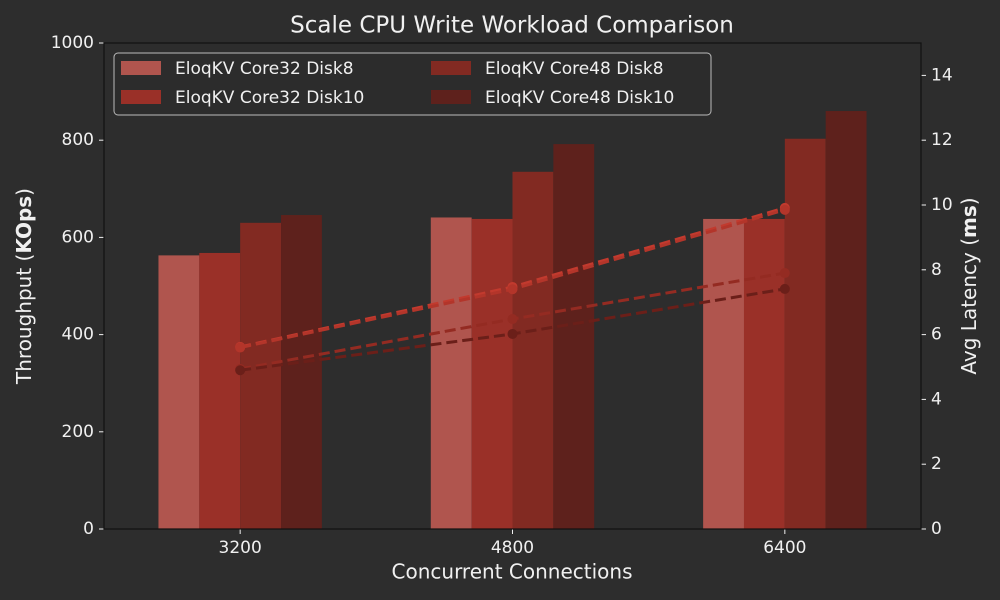 The image size is (1000, 600). I want to click on y2-axis-label: Avg Latency (ms), so click(969, 285).